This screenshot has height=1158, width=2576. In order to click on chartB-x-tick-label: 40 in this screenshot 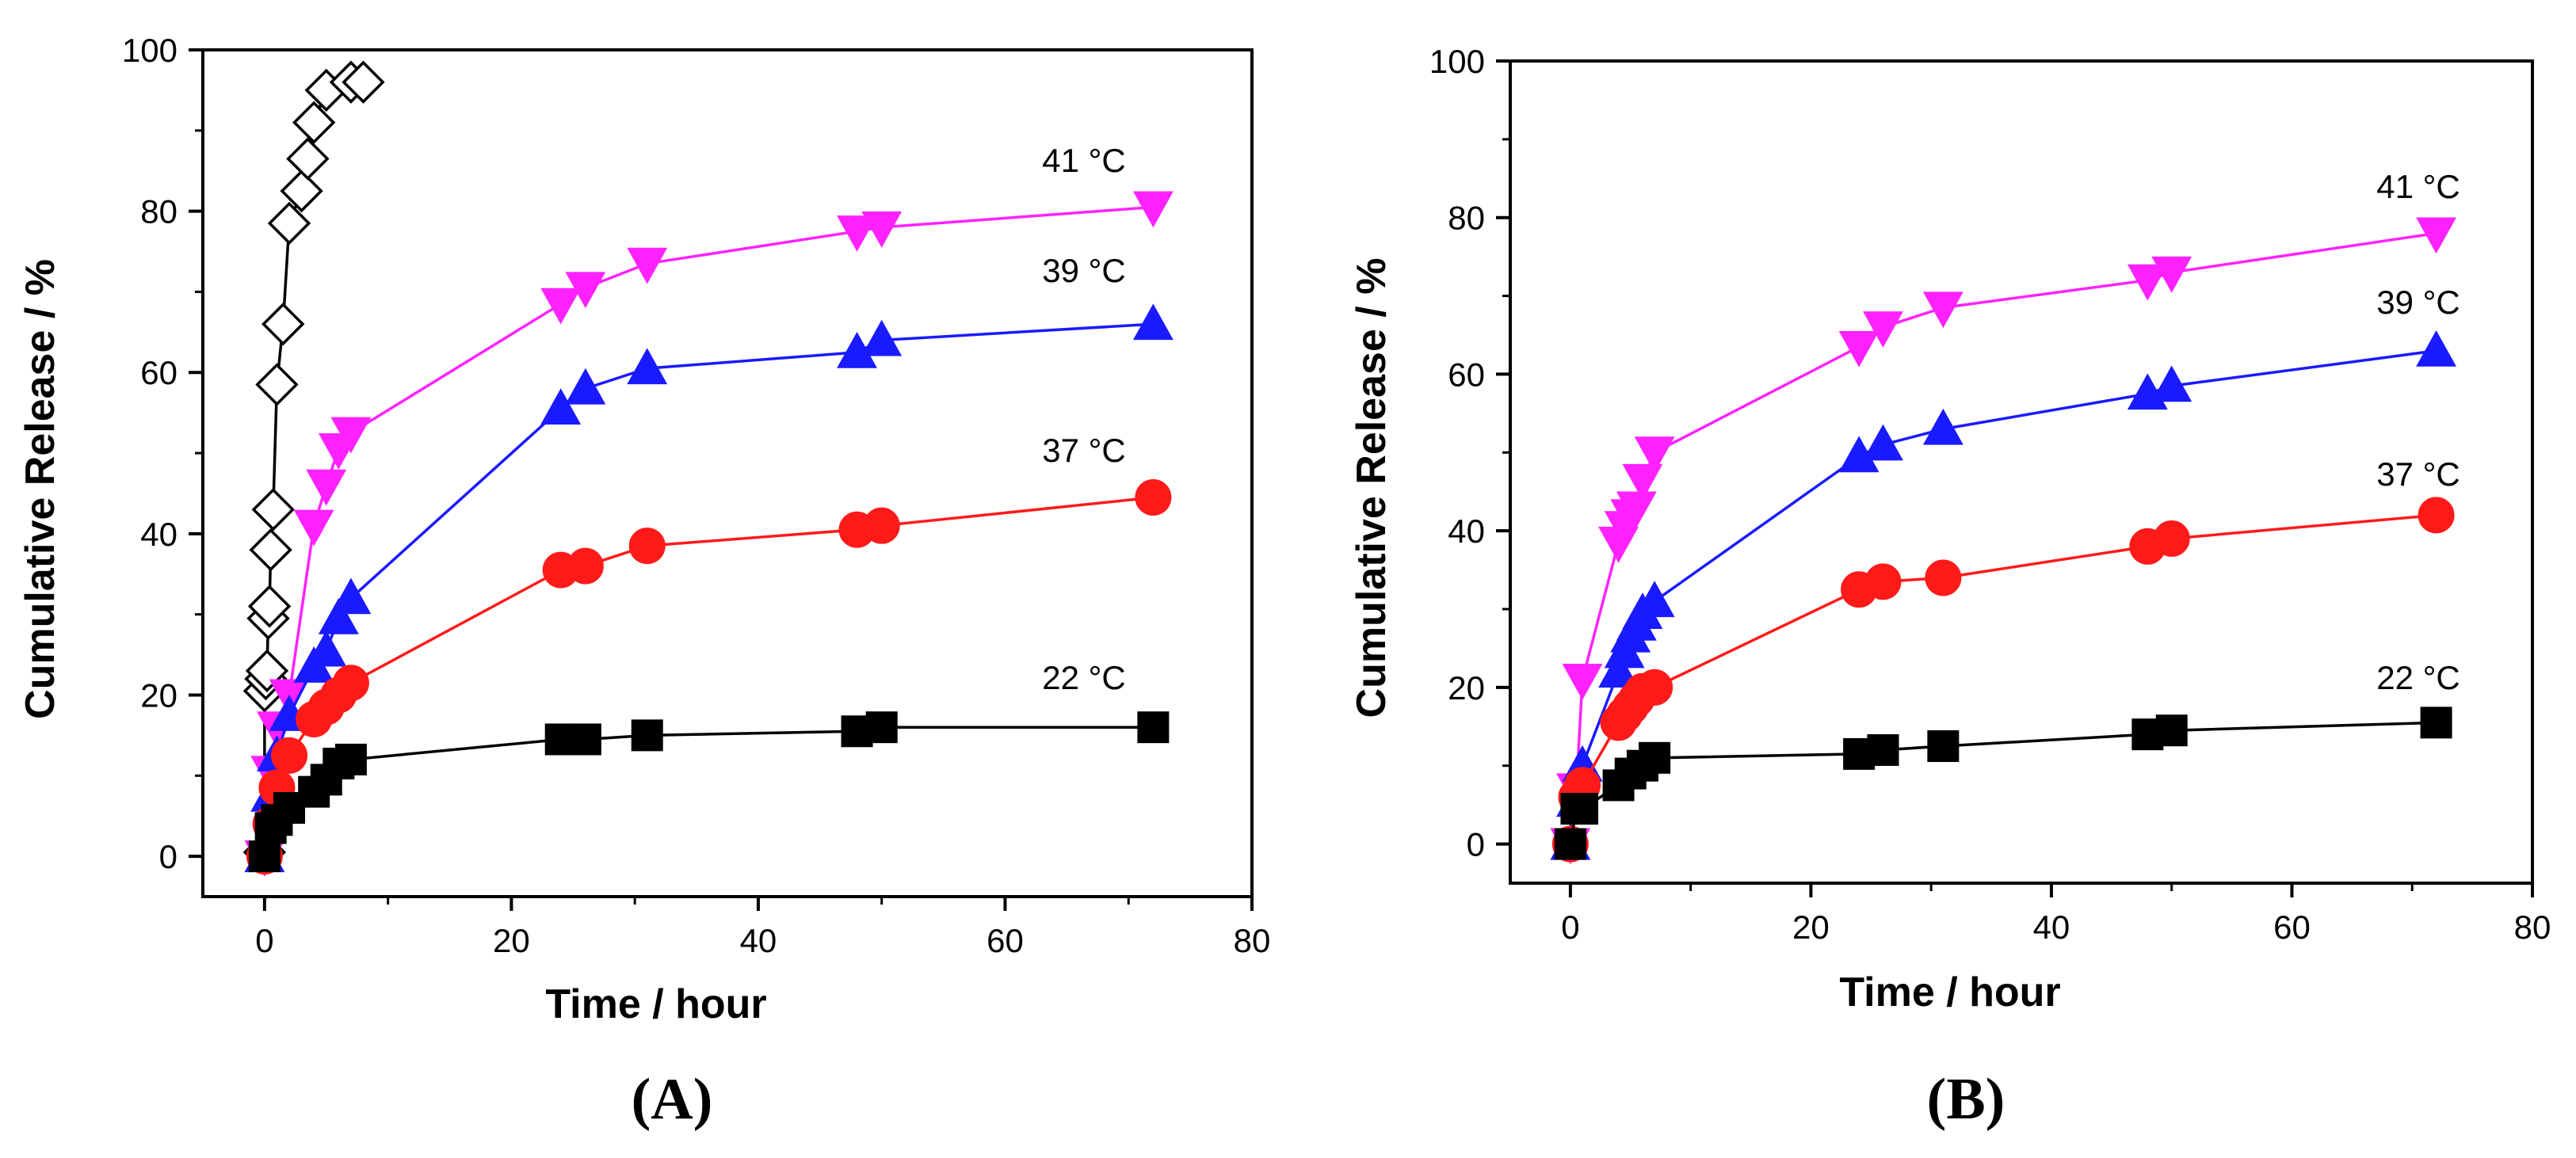, I will do `click(2051, 927)`.